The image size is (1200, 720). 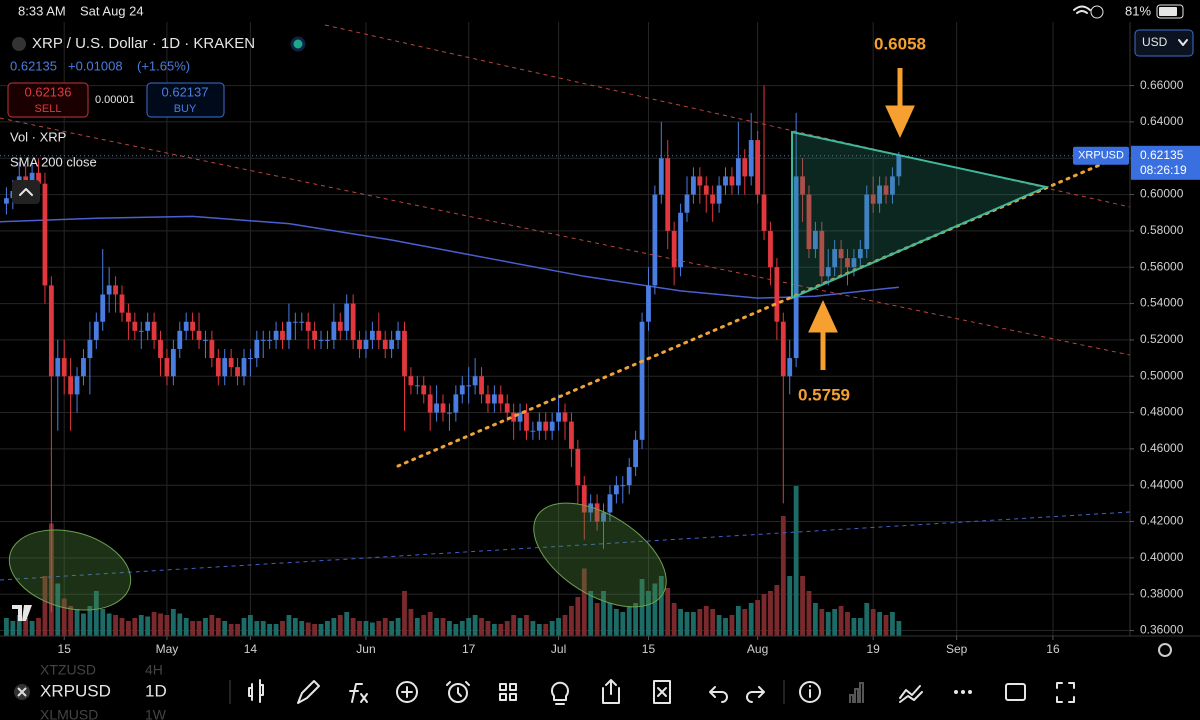 What do you see at coordinates (358, 693) in the screenshot?
I see `indicator-icon` at bounding box center [358, 693].